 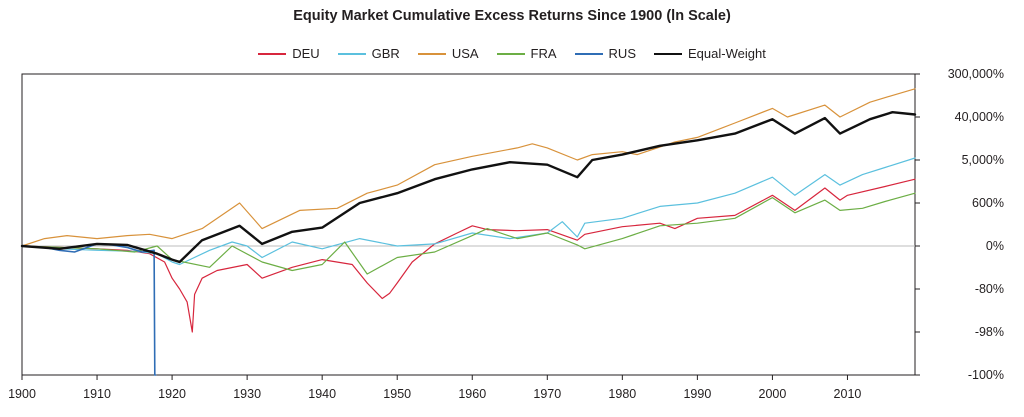 What do you see at coordinates (697, 394) in the screenshot?
I see `x-tick-label: 1990` at bounding box center [697, 394].